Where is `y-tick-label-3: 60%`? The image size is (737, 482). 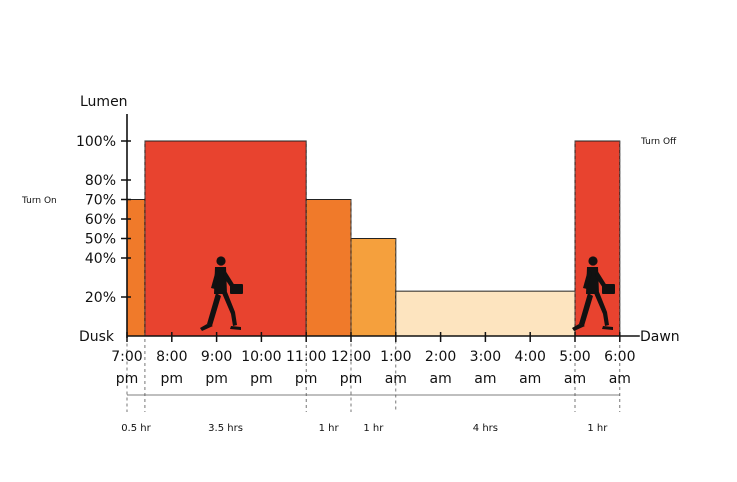 y-tick-label-3: 60% is located at coordinates (100, 220).